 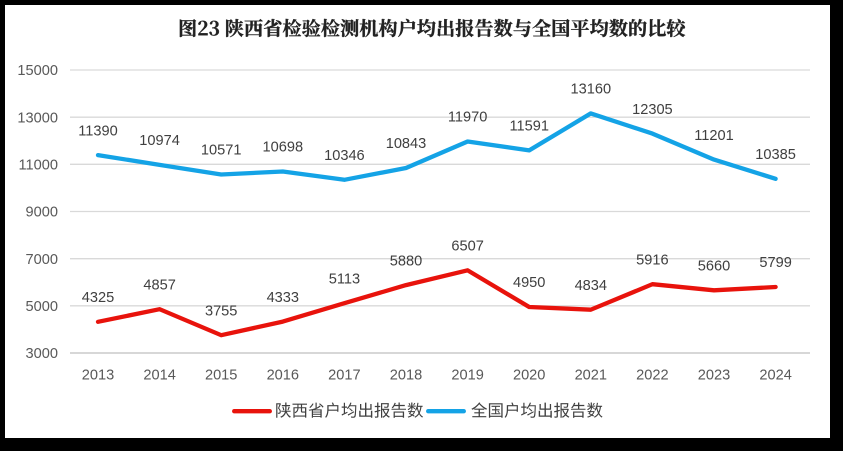 I want to click on legend-swatch-national, so click(x=446, y=411).